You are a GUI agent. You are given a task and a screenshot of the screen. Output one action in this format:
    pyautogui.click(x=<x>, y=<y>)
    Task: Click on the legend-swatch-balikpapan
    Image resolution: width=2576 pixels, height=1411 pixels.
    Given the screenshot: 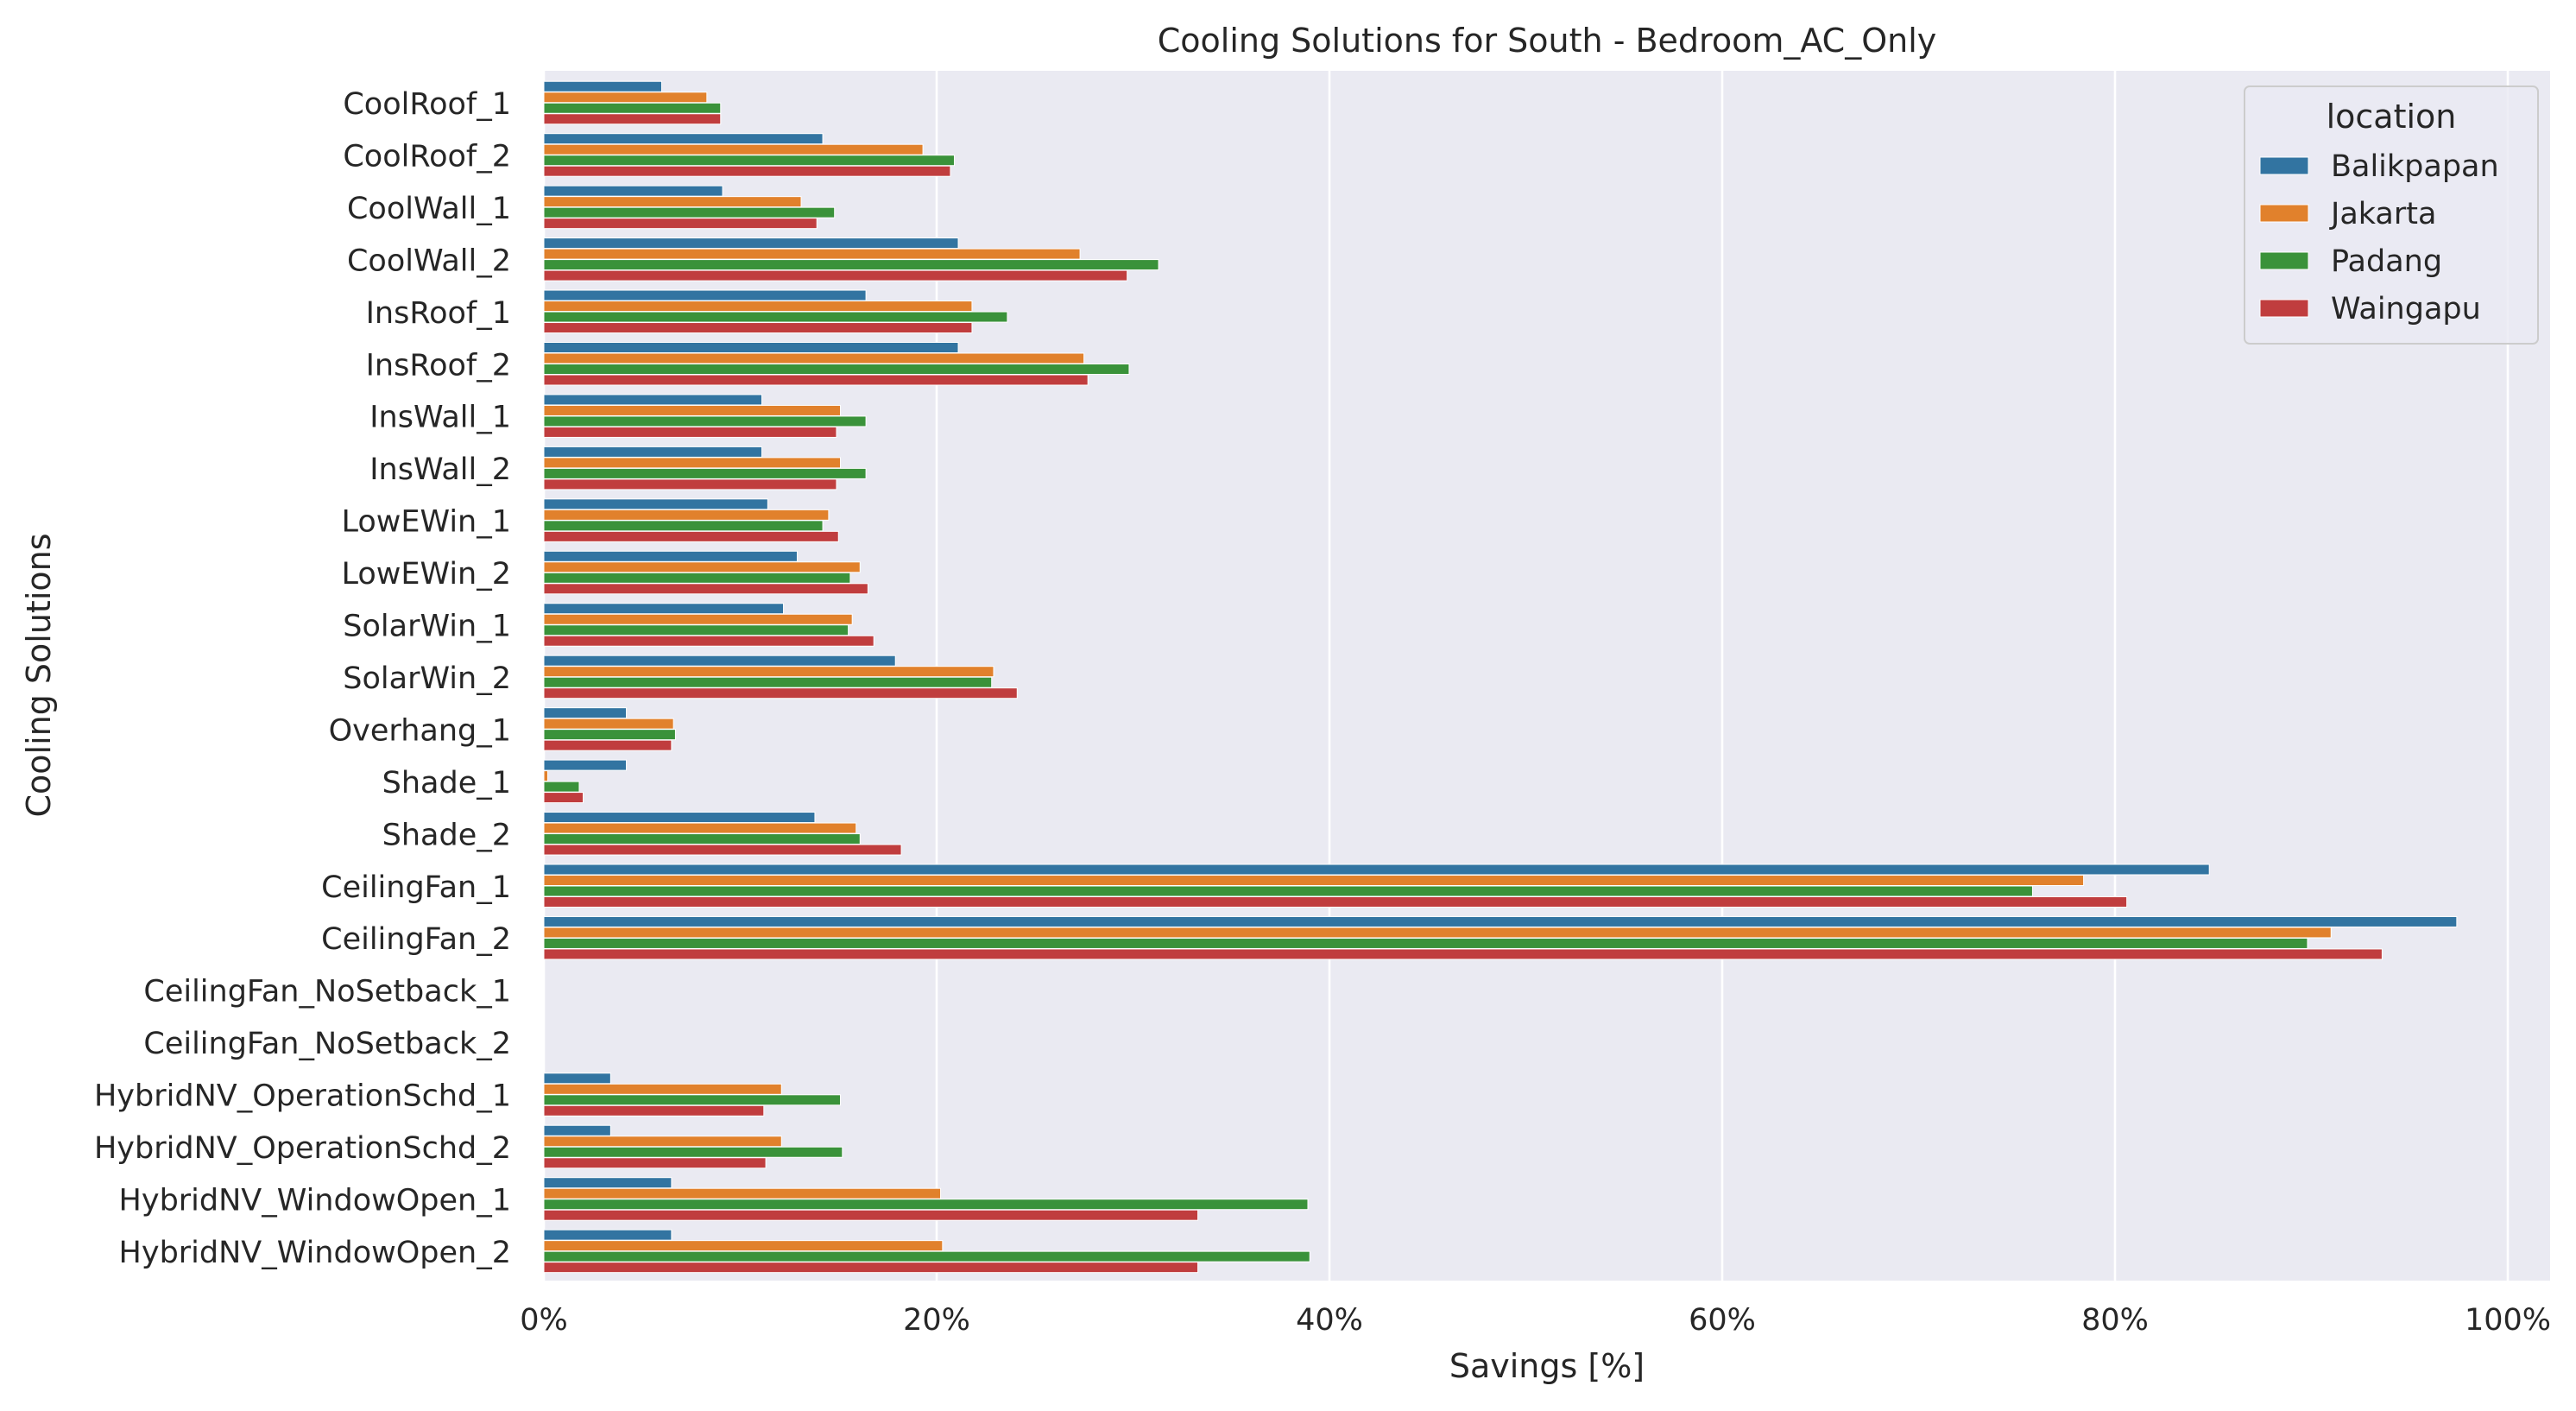 What is the action you would take?
    pyautogui.click(x=2284, y=165)
    